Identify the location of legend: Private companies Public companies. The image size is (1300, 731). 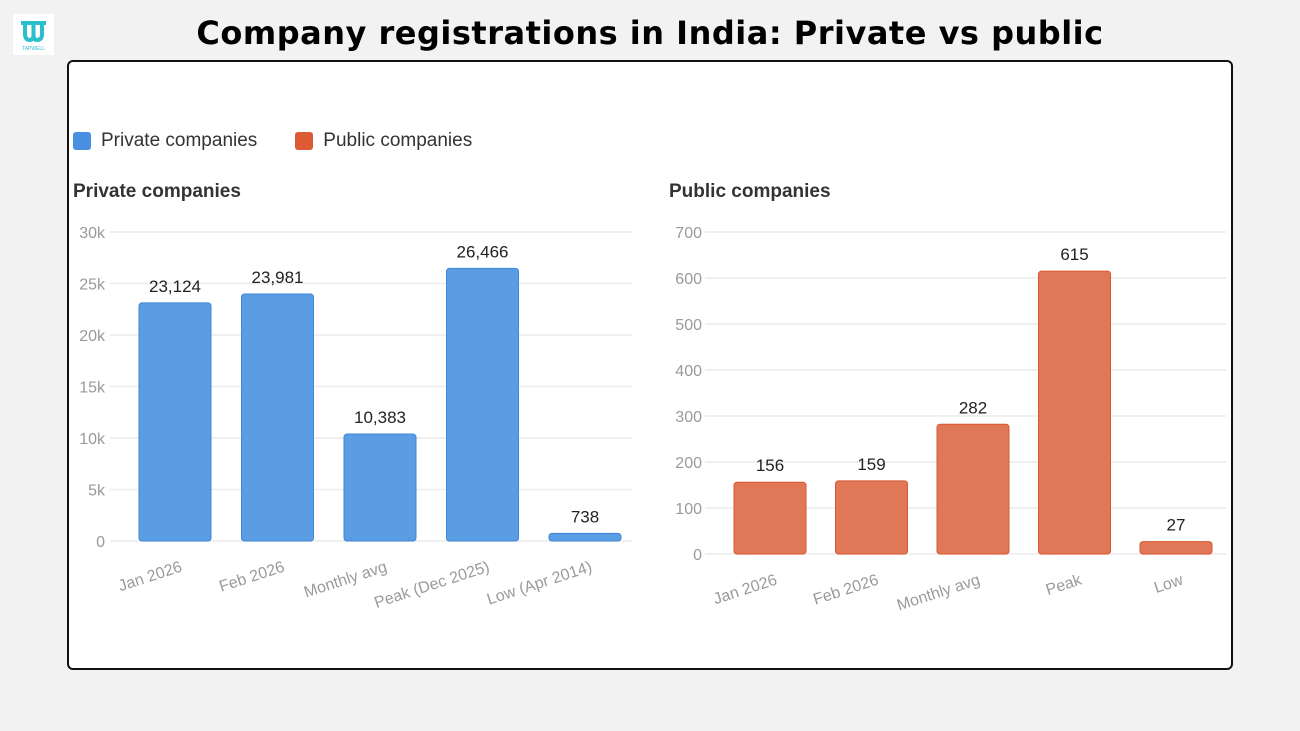
(272, 141).